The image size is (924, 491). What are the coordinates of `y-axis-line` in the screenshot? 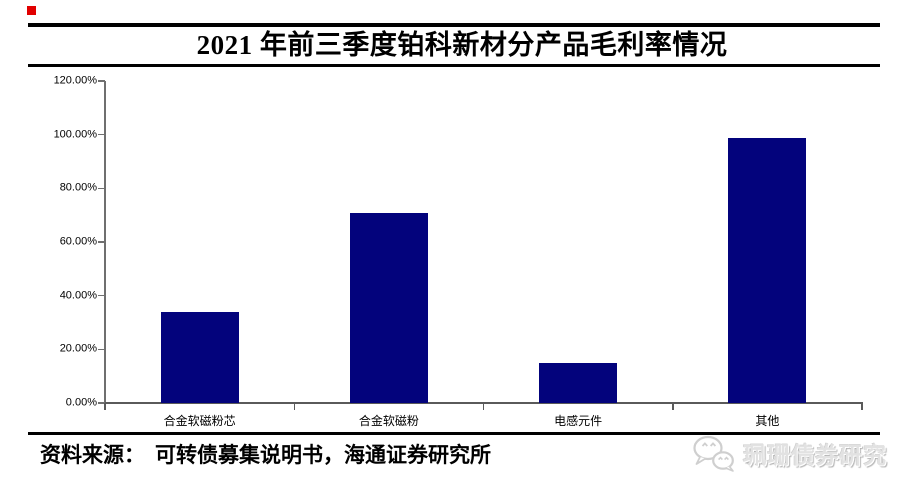 It's located at (105, 242).